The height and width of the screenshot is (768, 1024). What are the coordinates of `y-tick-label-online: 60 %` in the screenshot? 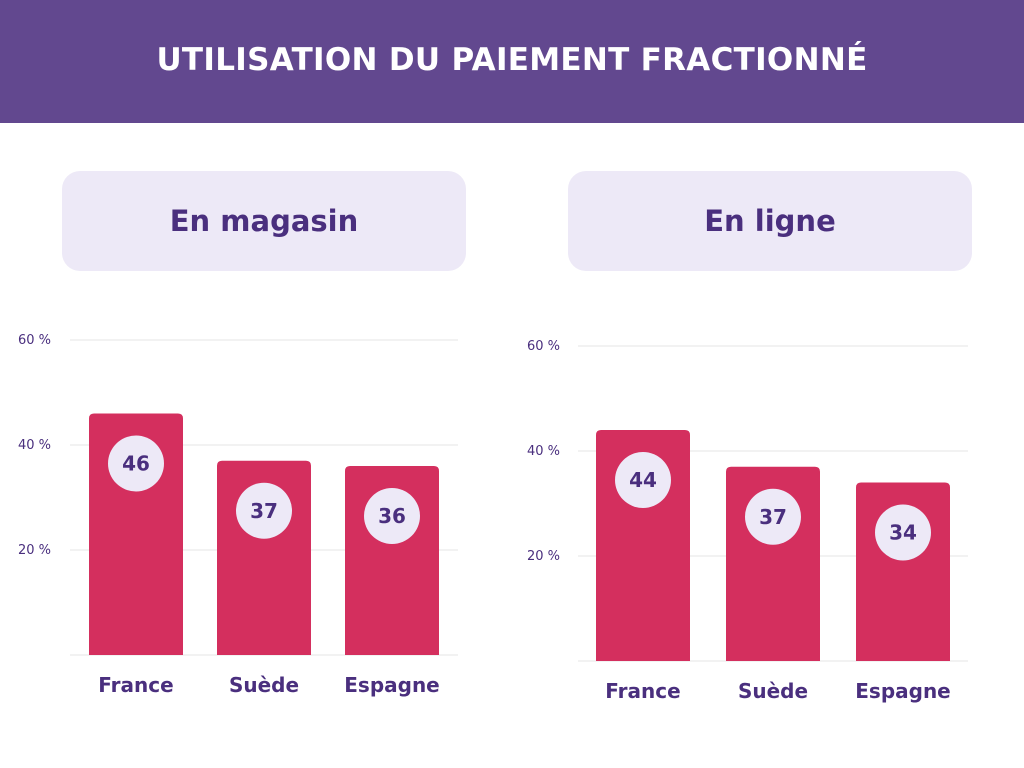 It's located at (543, 346).